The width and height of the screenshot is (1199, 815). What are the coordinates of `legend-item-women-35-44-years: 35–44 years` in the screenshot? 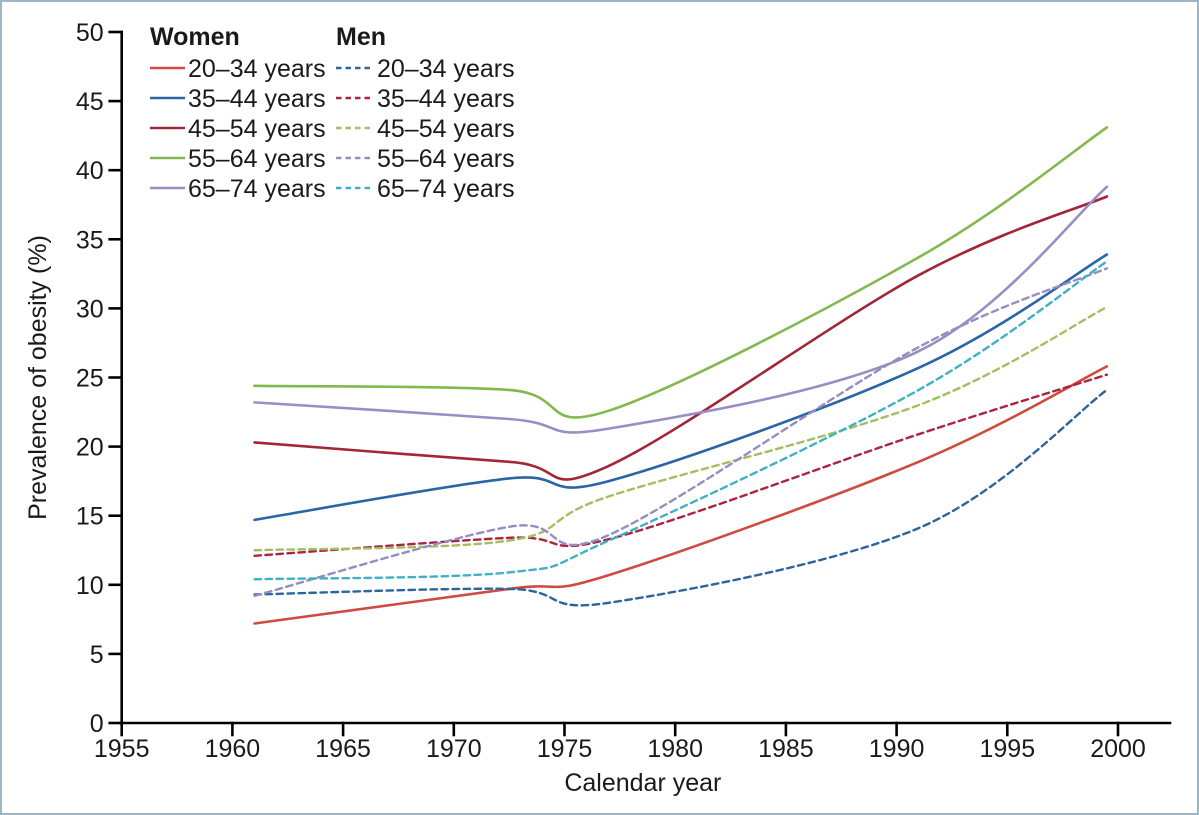 It's located at (238, 99).